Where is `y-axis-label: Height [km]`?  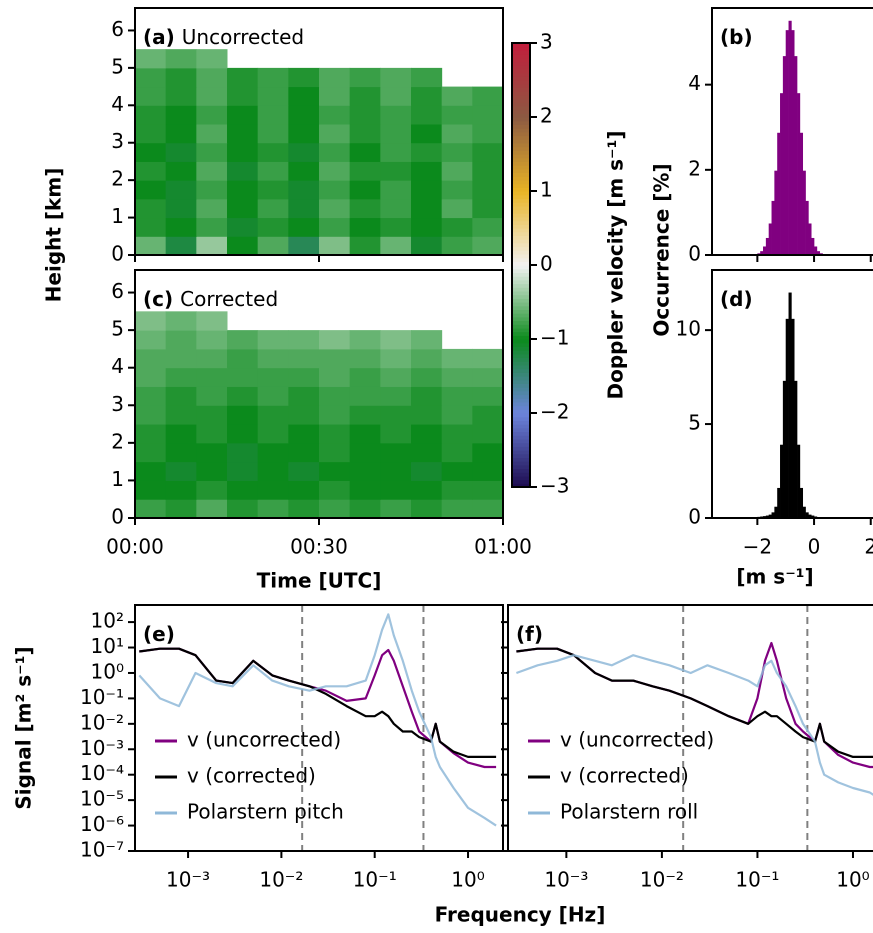 y-axis-label: Height [km] is located at coordinates (54, 235).